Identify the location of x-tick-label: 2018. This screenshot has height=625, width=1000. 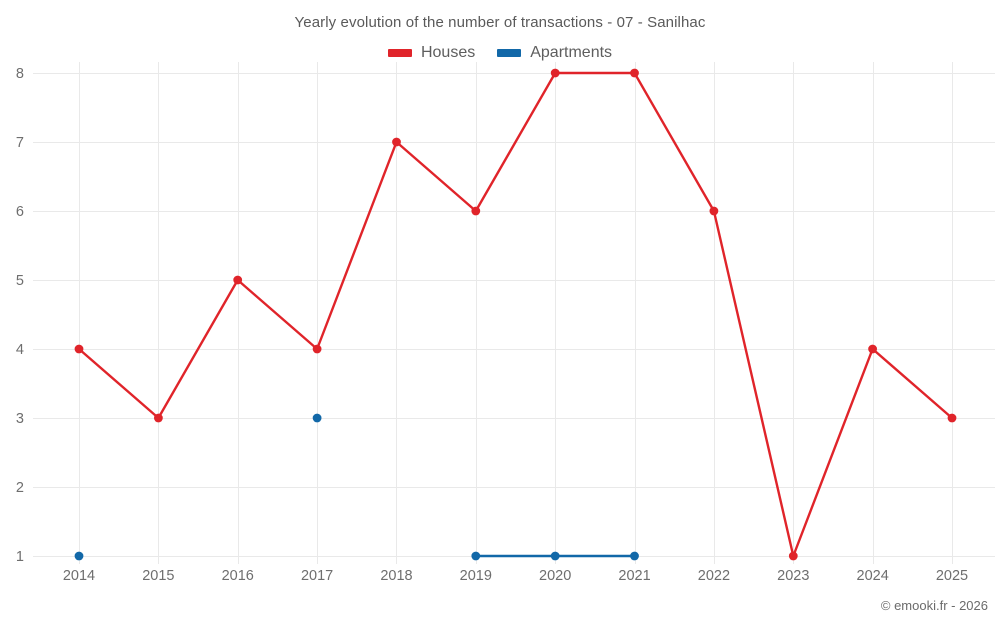
(396, 576).